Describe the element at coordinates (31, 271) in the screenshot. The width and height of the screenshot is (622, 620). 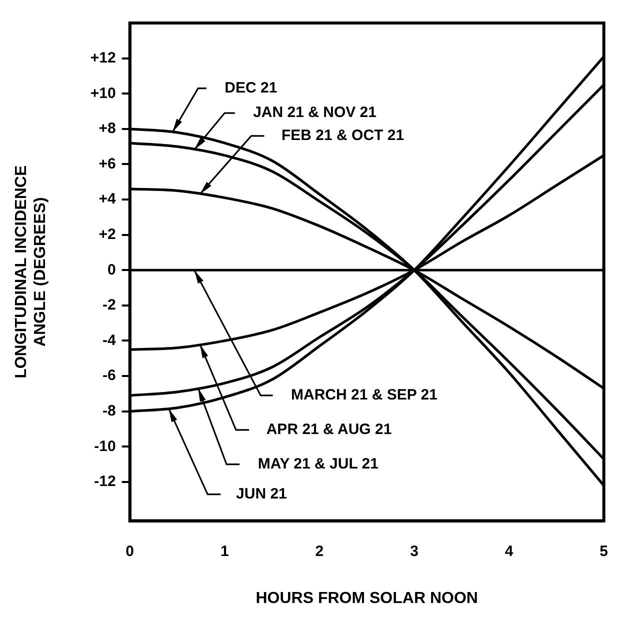
I see `y-axis-title: LONGITUDINAL INCIDENCE ANGLE (DEGREES)` at that location.